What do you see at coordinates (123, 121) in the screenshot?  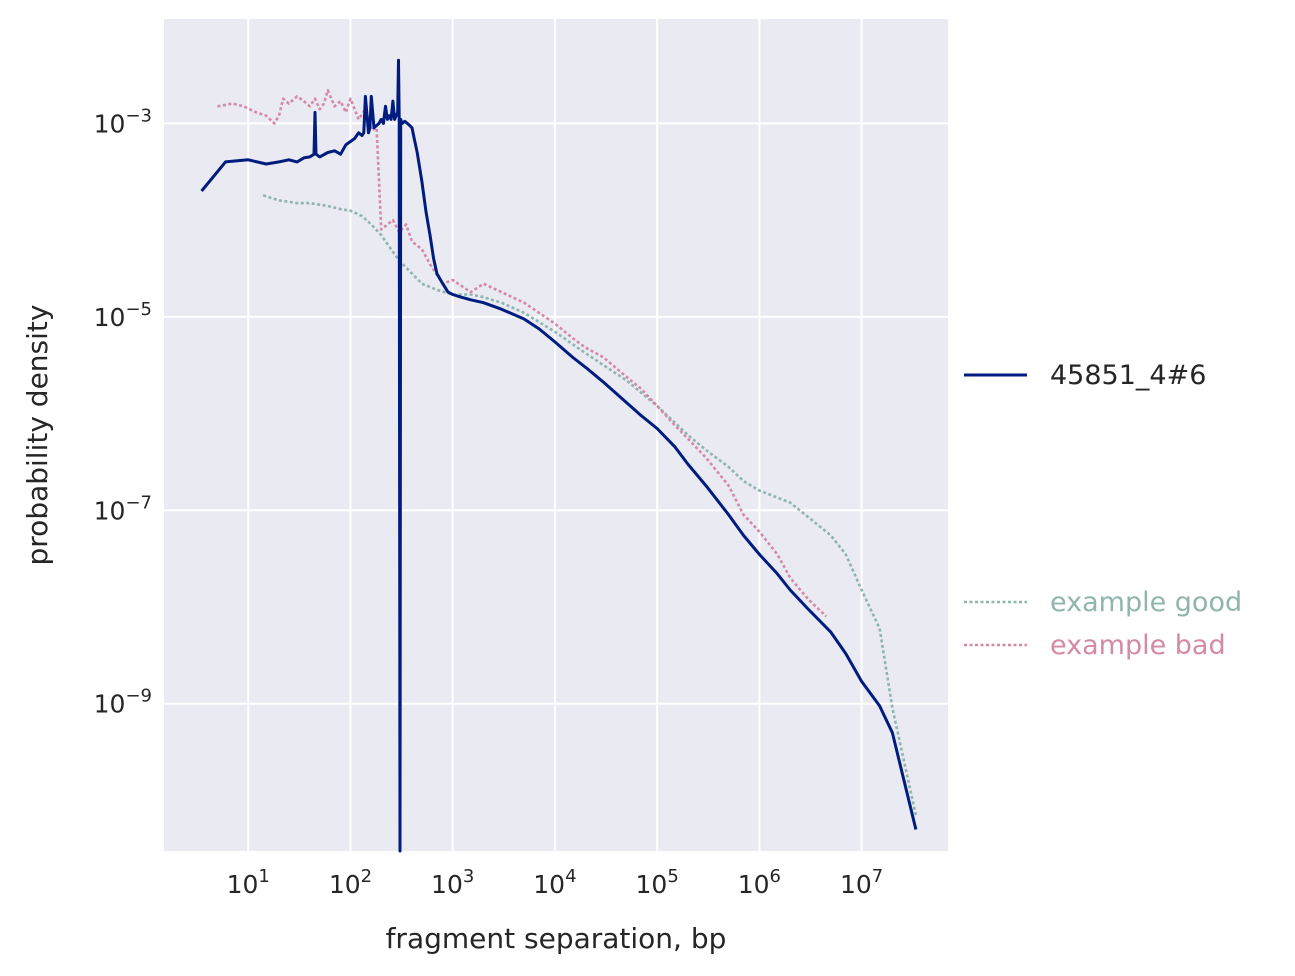 I see `y-tick-label: 10⁻³` at bounding box center [123, 121].